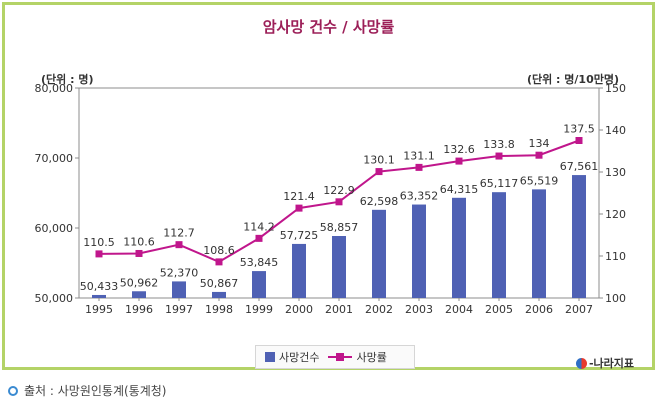  Describe the element at coordinates (13, 390) in the screenshot. I see `bullet-circle-icon` at that location.